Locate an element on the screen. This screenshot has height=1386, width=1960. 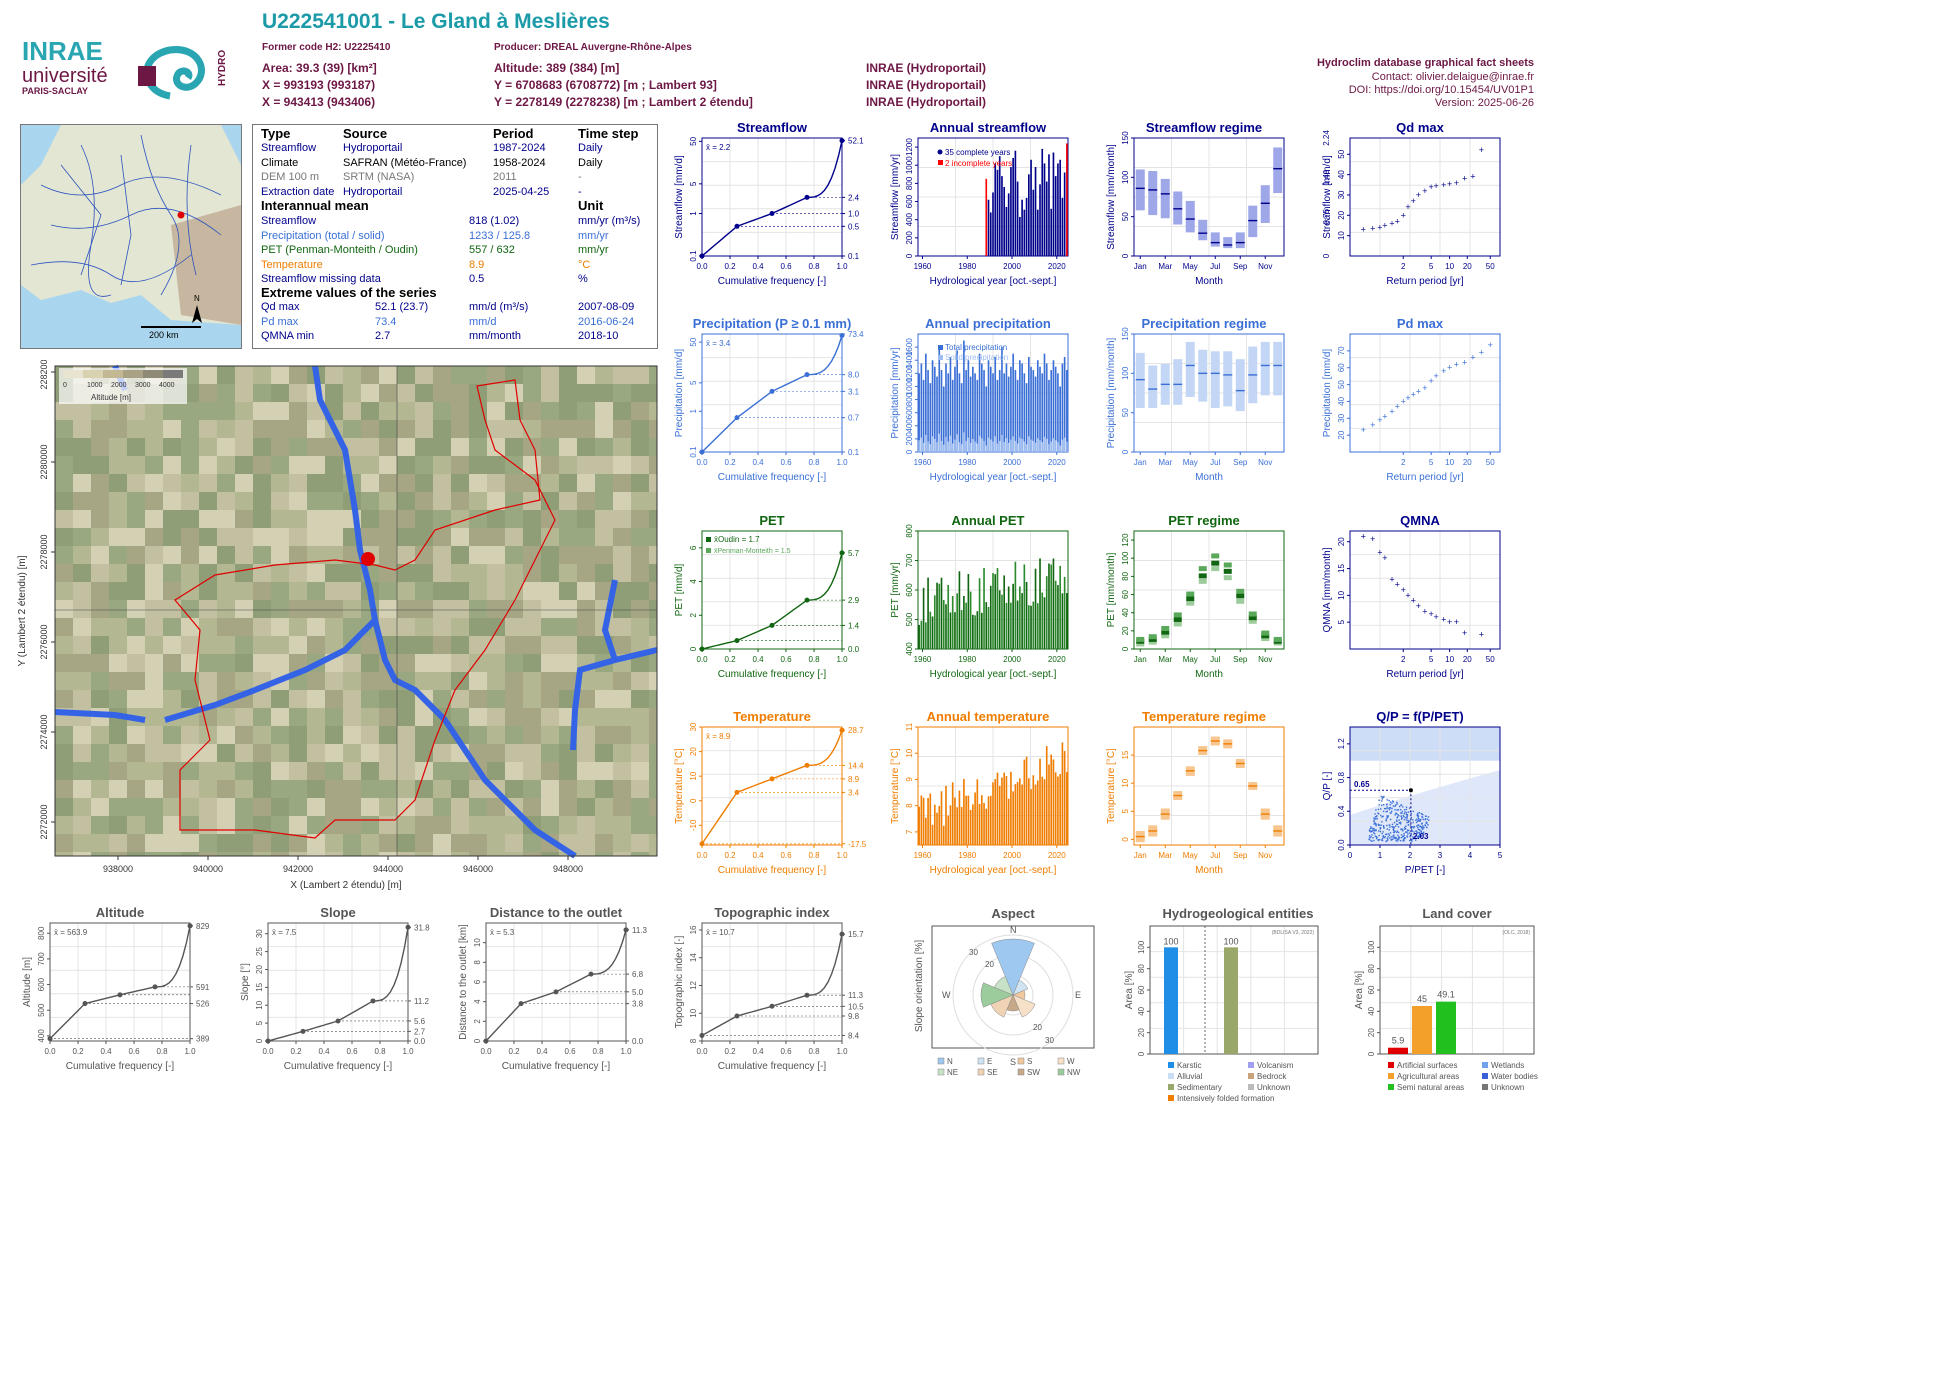
landcover-source-note: (OLC, 2018) is located at coordinates (1516, 933).